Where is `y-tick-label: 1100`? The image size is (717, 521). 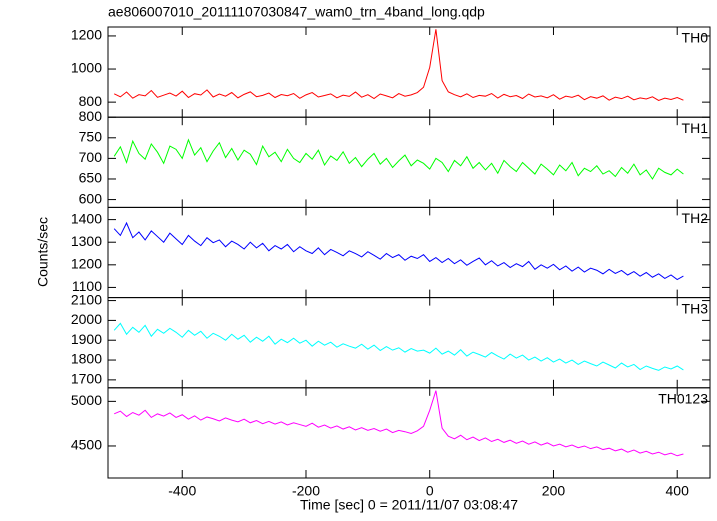
y-tick-label: 1100 is located at coordinates (87, 286).